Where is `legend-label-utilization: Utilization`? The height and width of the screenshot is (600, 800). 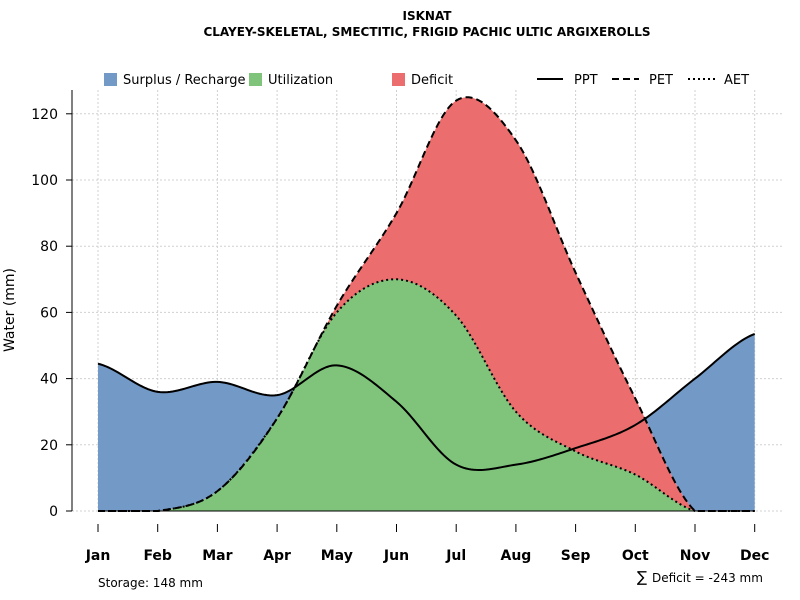 legend-label-utilization: Utilization is located at coordinates (300, 80).